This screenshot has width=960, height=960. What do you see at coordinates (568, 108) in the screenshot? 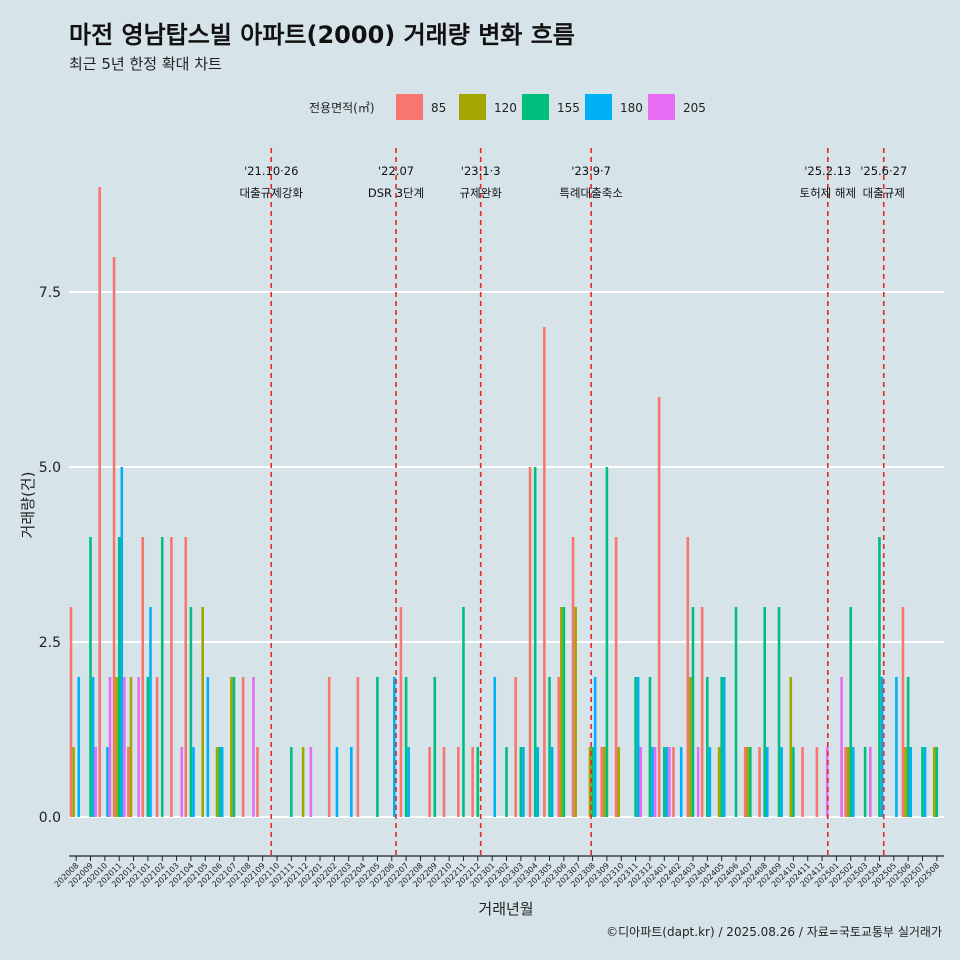
I see `legend-label-155: 155` at bounding box center [568, 108].